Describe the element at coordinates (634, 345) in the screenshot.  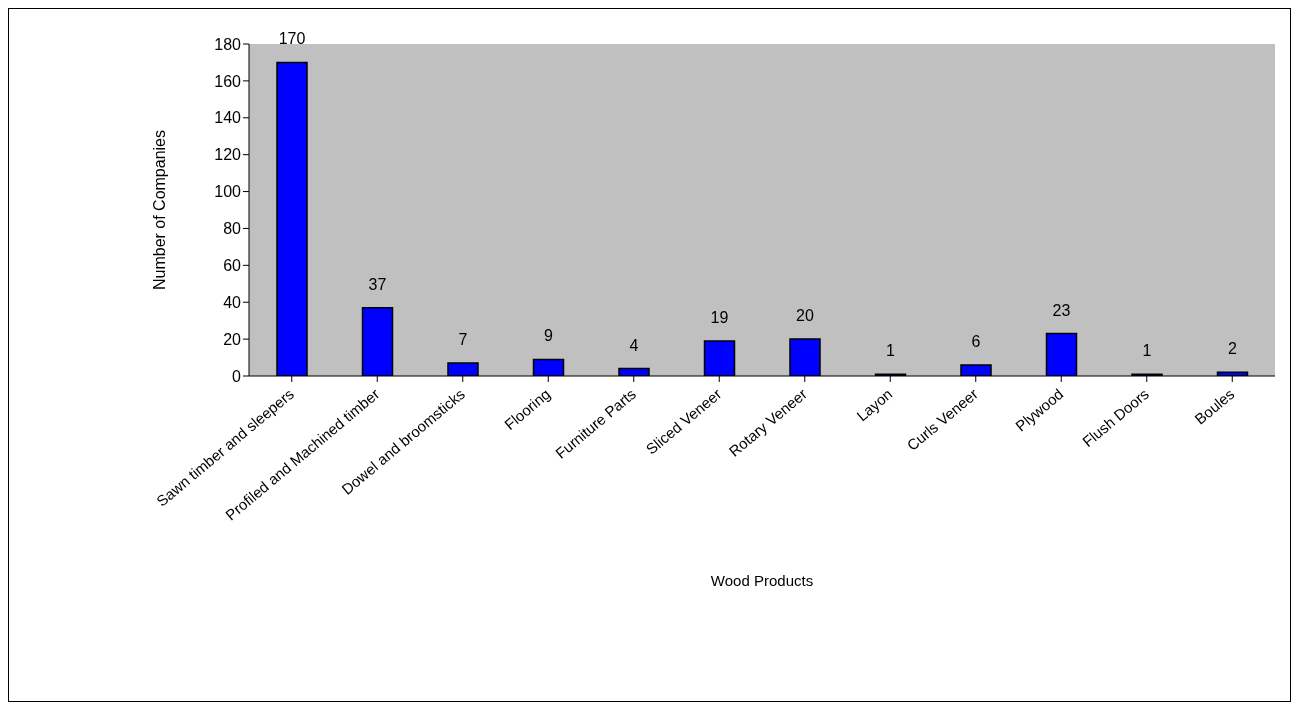
I see `data-label: 4` at that location.